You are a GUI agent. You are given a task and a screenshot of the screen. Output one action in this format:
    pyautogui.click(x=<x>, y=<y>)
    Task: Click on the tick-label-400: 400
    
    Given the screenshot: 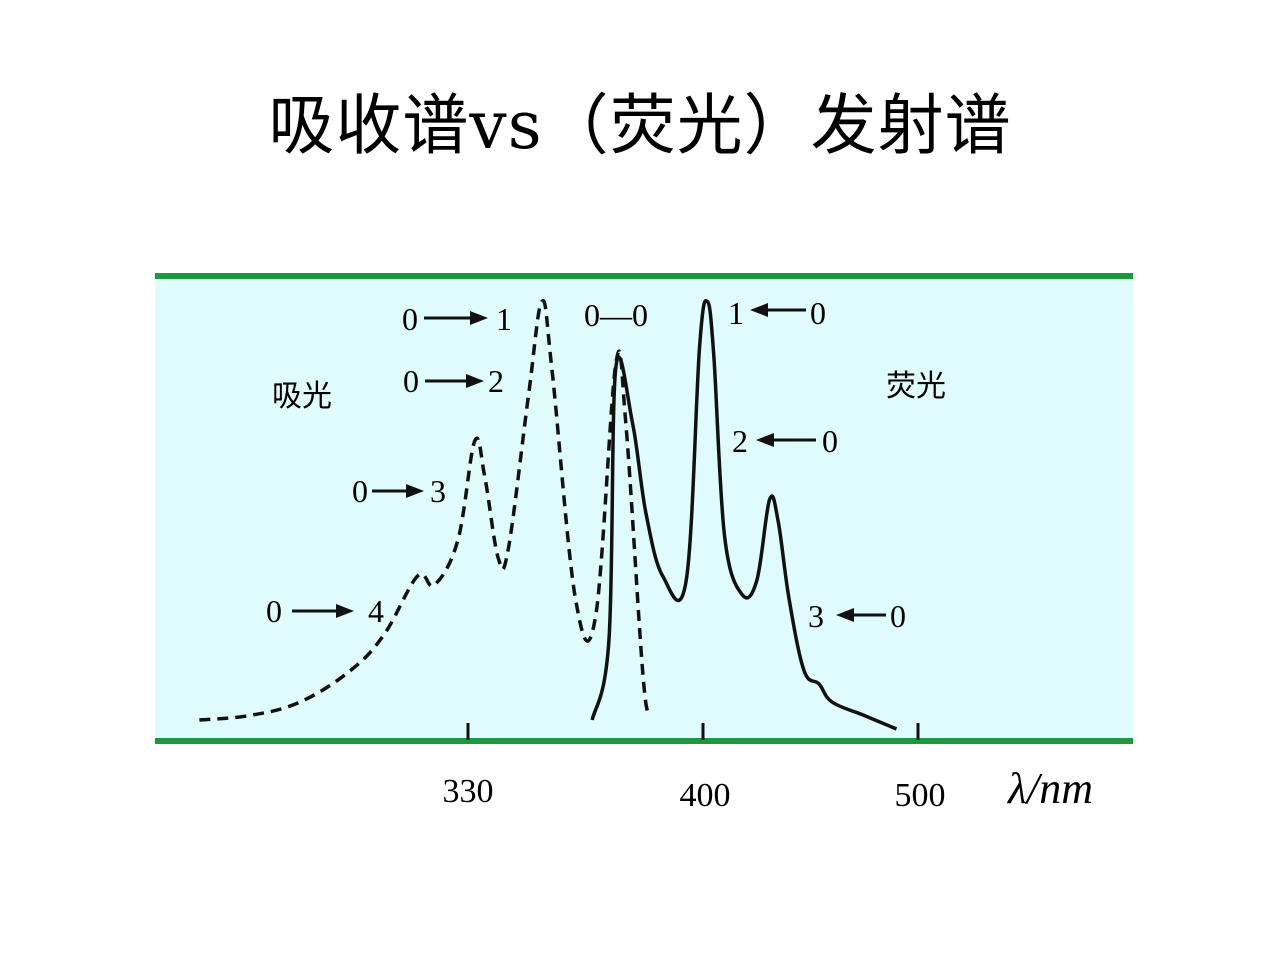 What is the action you would take?
    pyautogui.click(x=705, y=795)
    